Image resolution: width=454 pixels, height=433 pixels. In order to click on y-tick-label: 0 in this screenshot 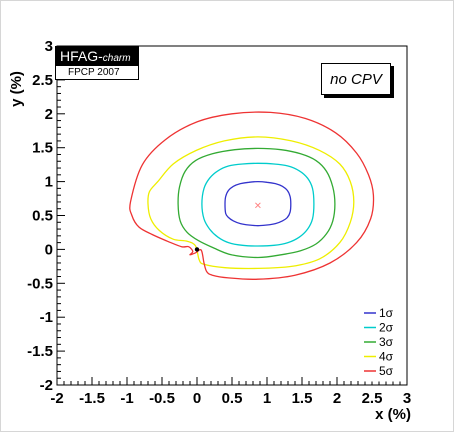, I will do `click(49, 249)`.